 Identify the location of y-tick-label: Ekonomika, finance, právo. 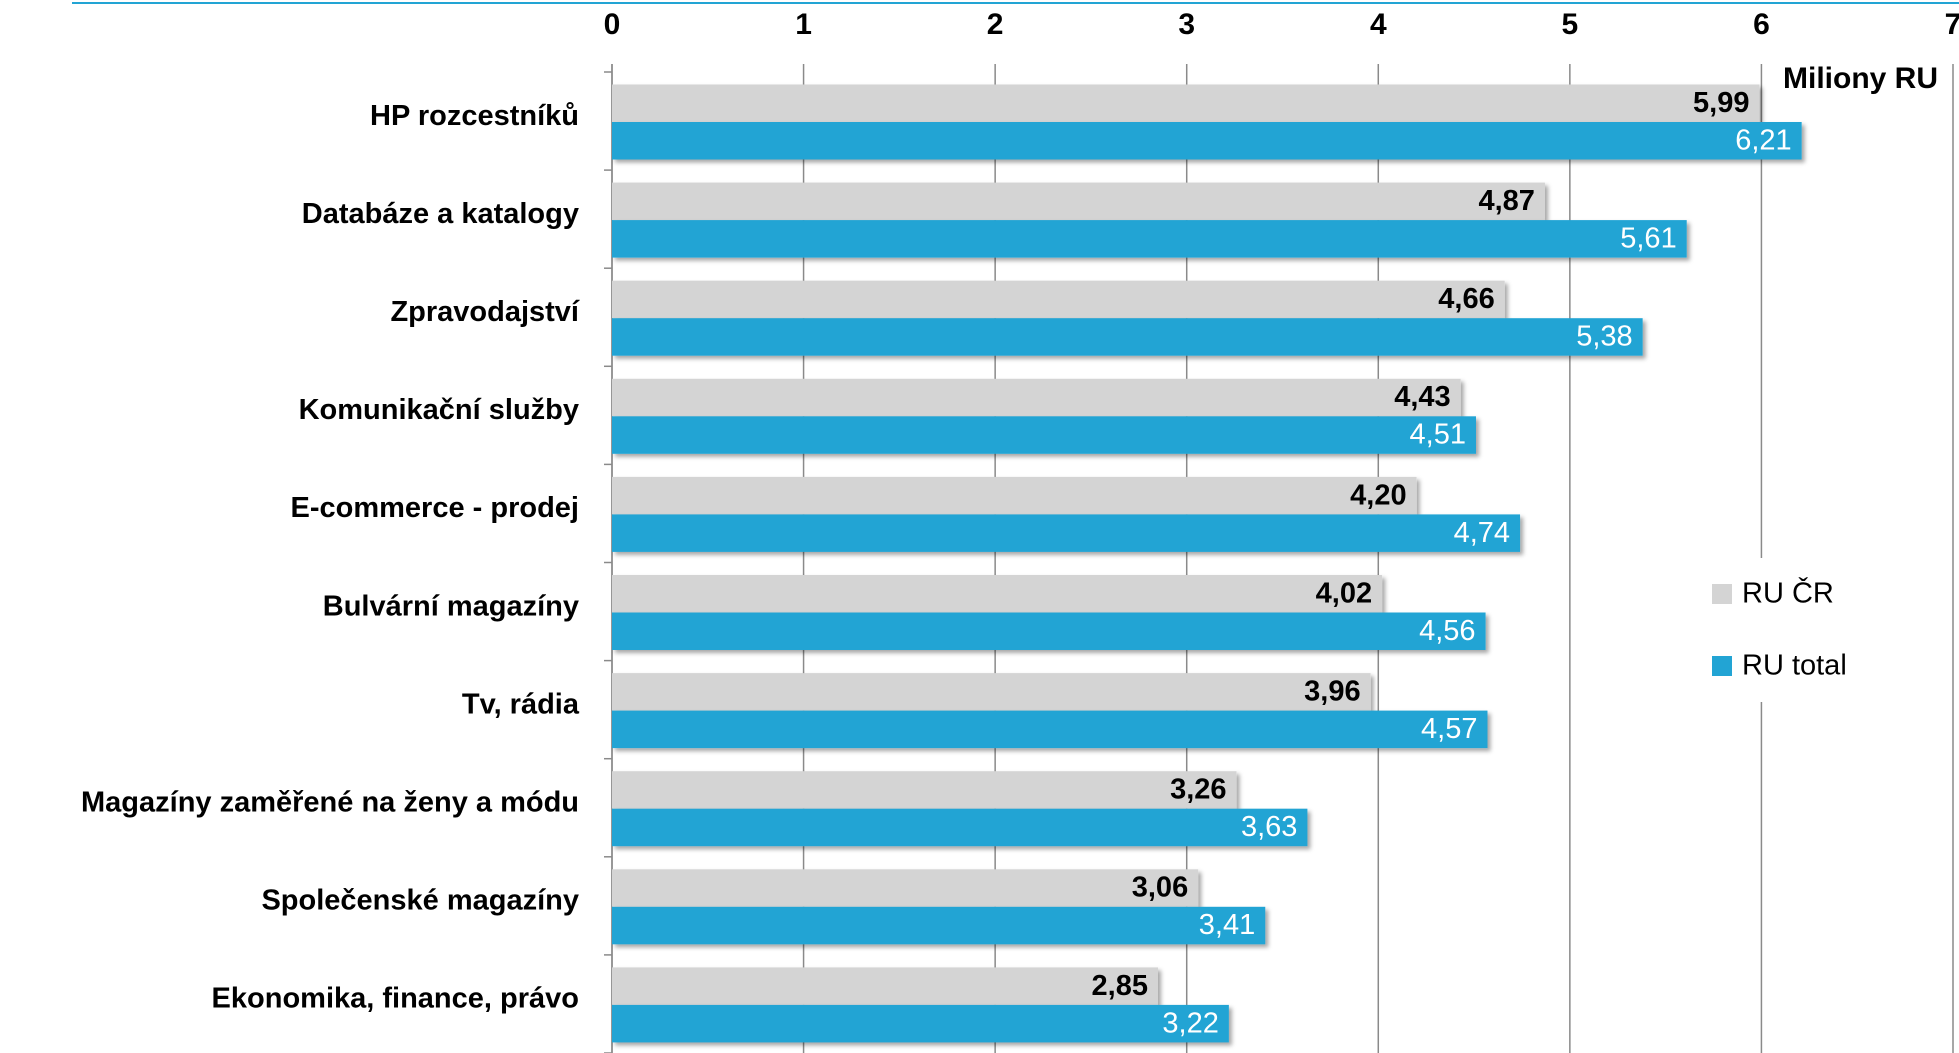
(395, 999).